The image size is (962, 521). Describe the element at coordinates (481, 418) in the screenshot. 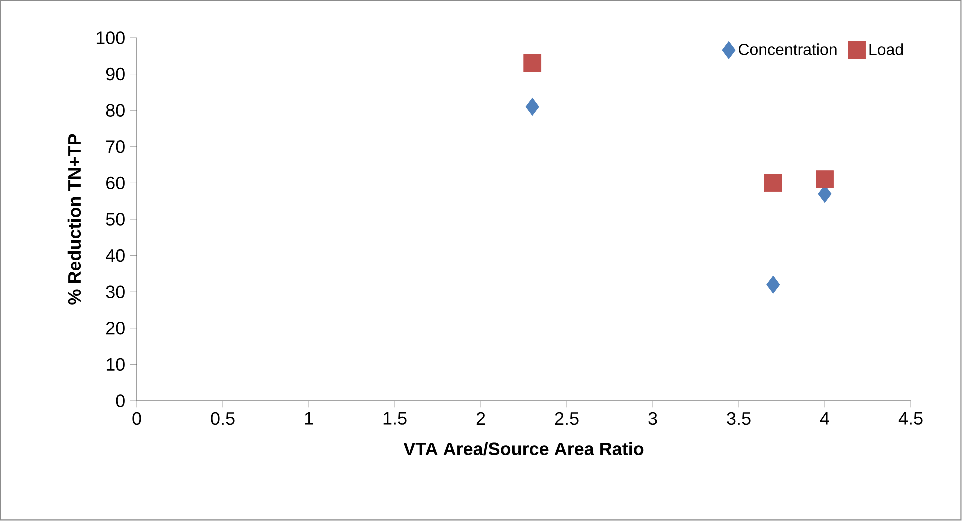

I see `x-tick-label: 2` at that location.